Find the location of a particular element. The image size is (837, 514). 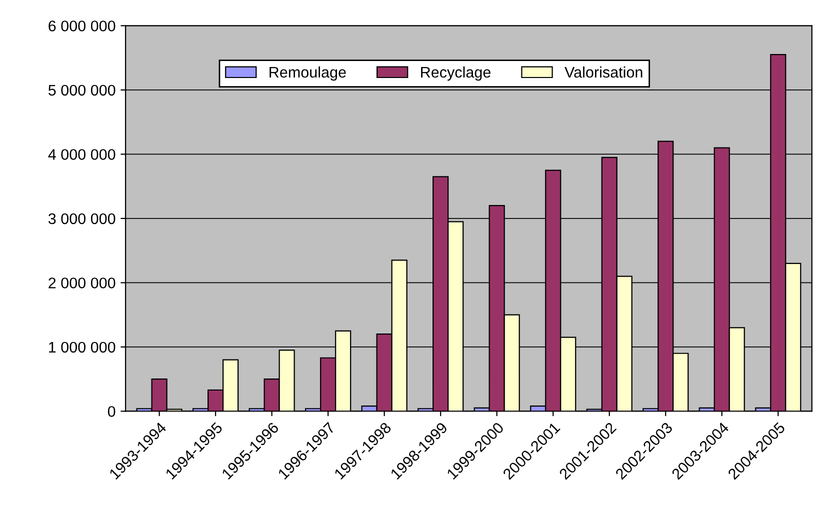

y-tick-label: 4 000 000 is located at coordinates (82, 154).